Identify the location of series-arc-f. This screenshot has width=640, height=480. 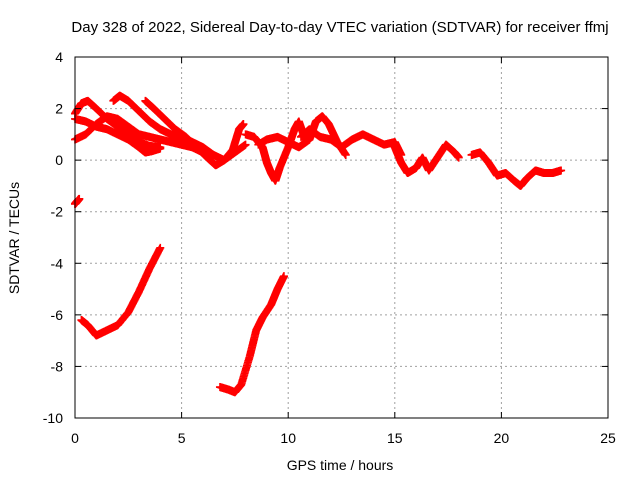
(275, 151).